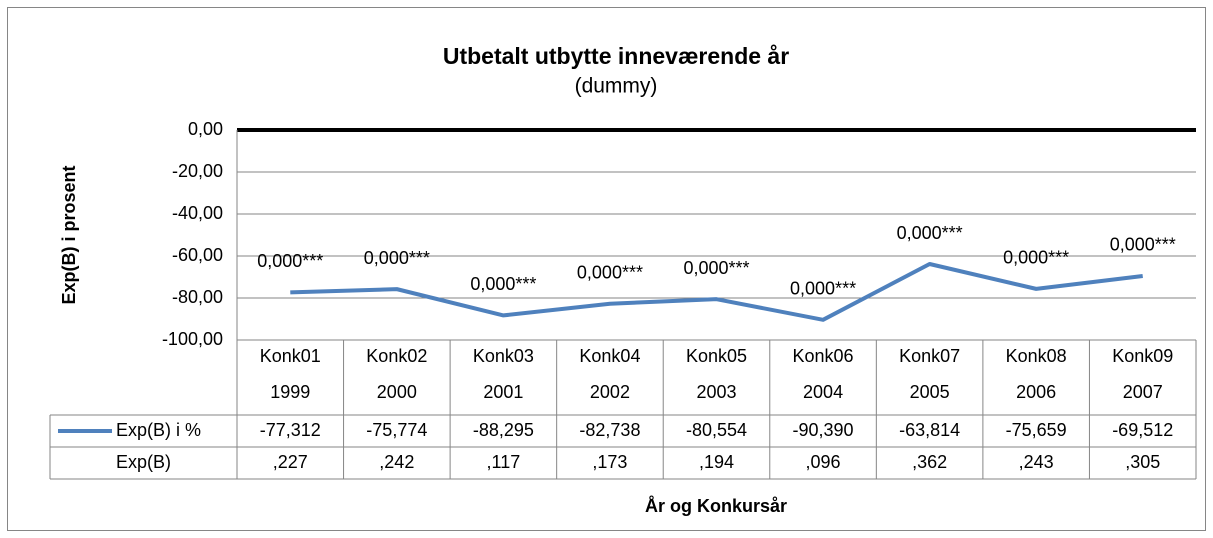 The height and width of the screenshot is (538, 1213). Describe the element at coordinates (716, 462) in the screenshot. I see `table-value: ,194` at that location.